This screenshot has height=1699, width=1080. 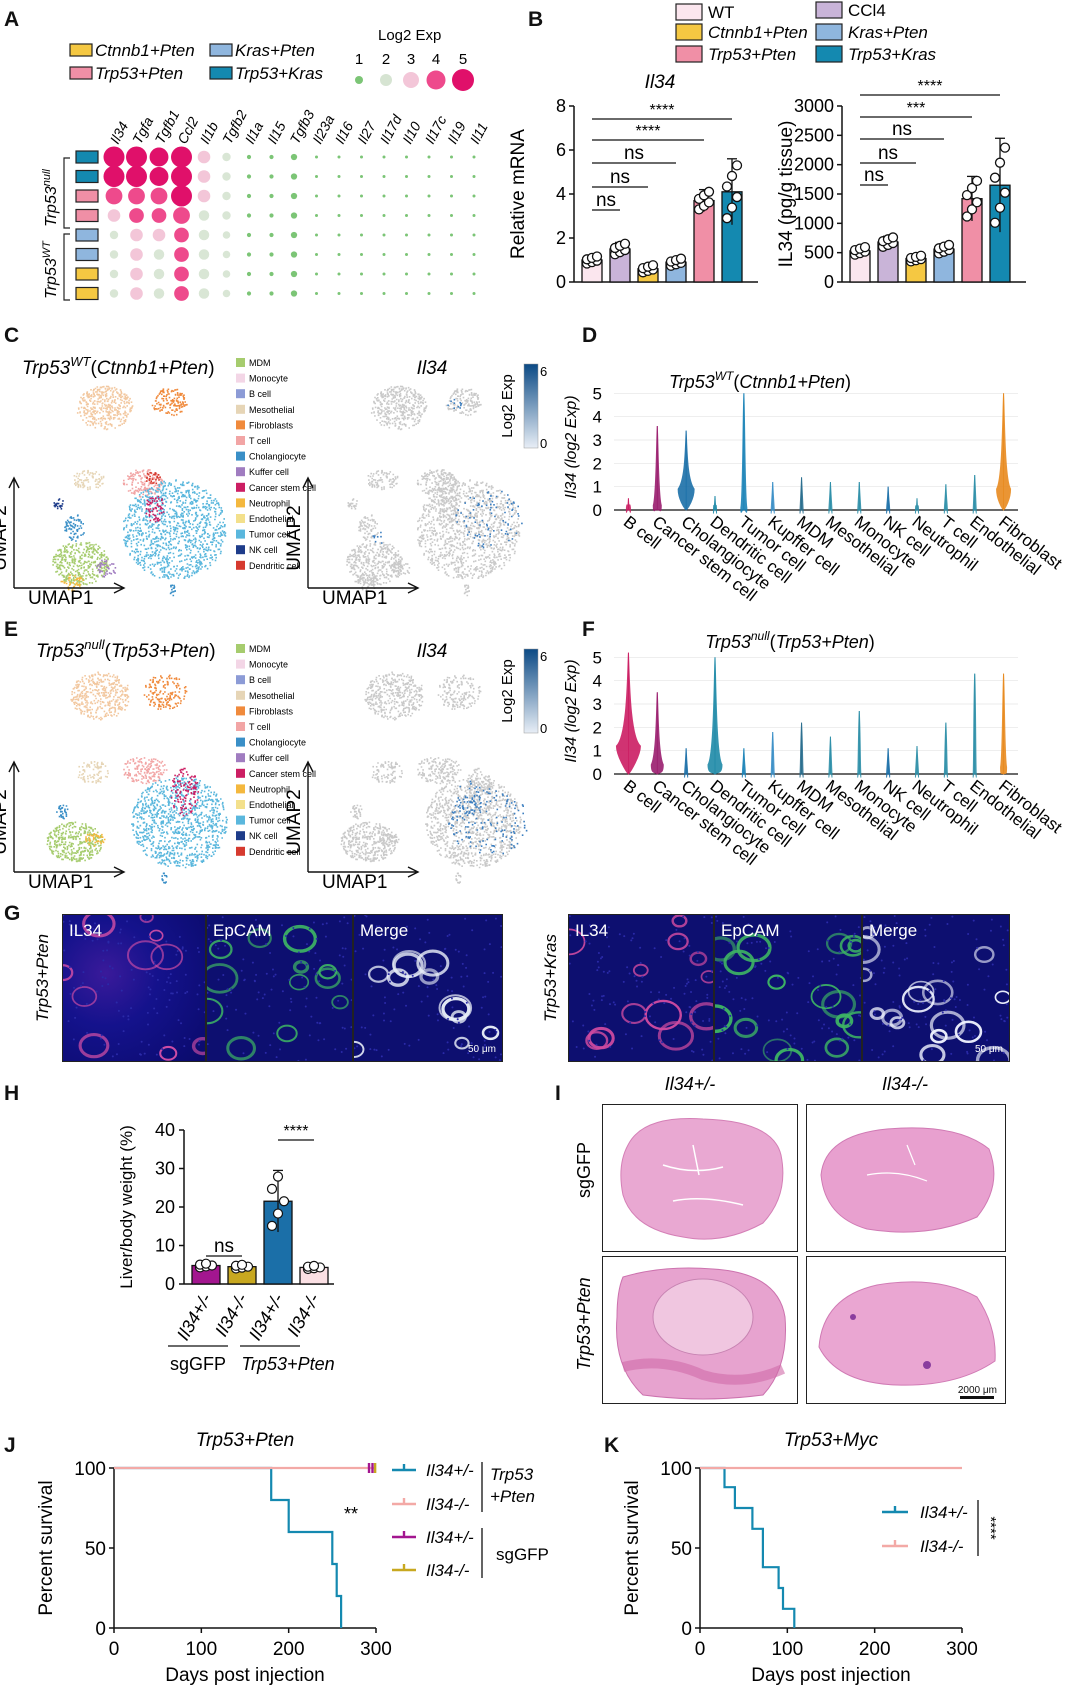 I want to click on x-tick-label: 300, so click(x=376, y=1649).